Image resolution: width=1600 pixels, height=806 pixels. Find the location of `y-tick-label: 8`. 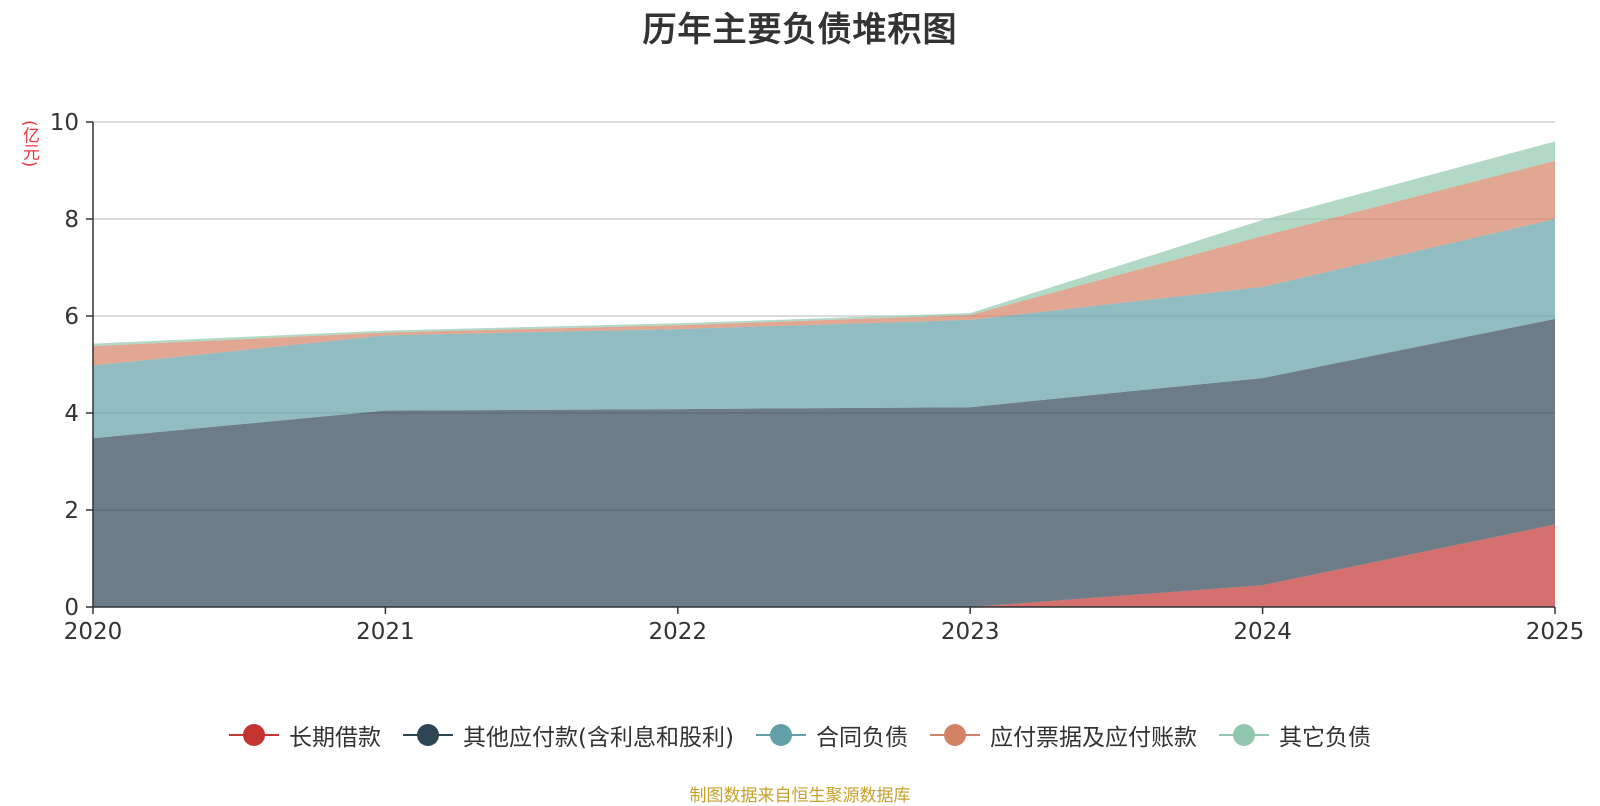

y-tick-label: 8 is located at coordinates (71, 220).